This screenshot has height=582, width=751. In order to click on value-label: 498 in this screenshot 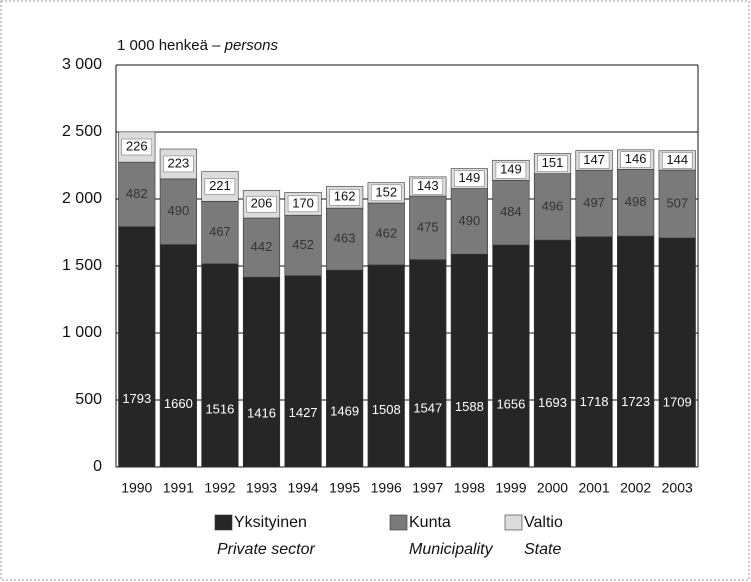, I will do `click(636, 201)`.